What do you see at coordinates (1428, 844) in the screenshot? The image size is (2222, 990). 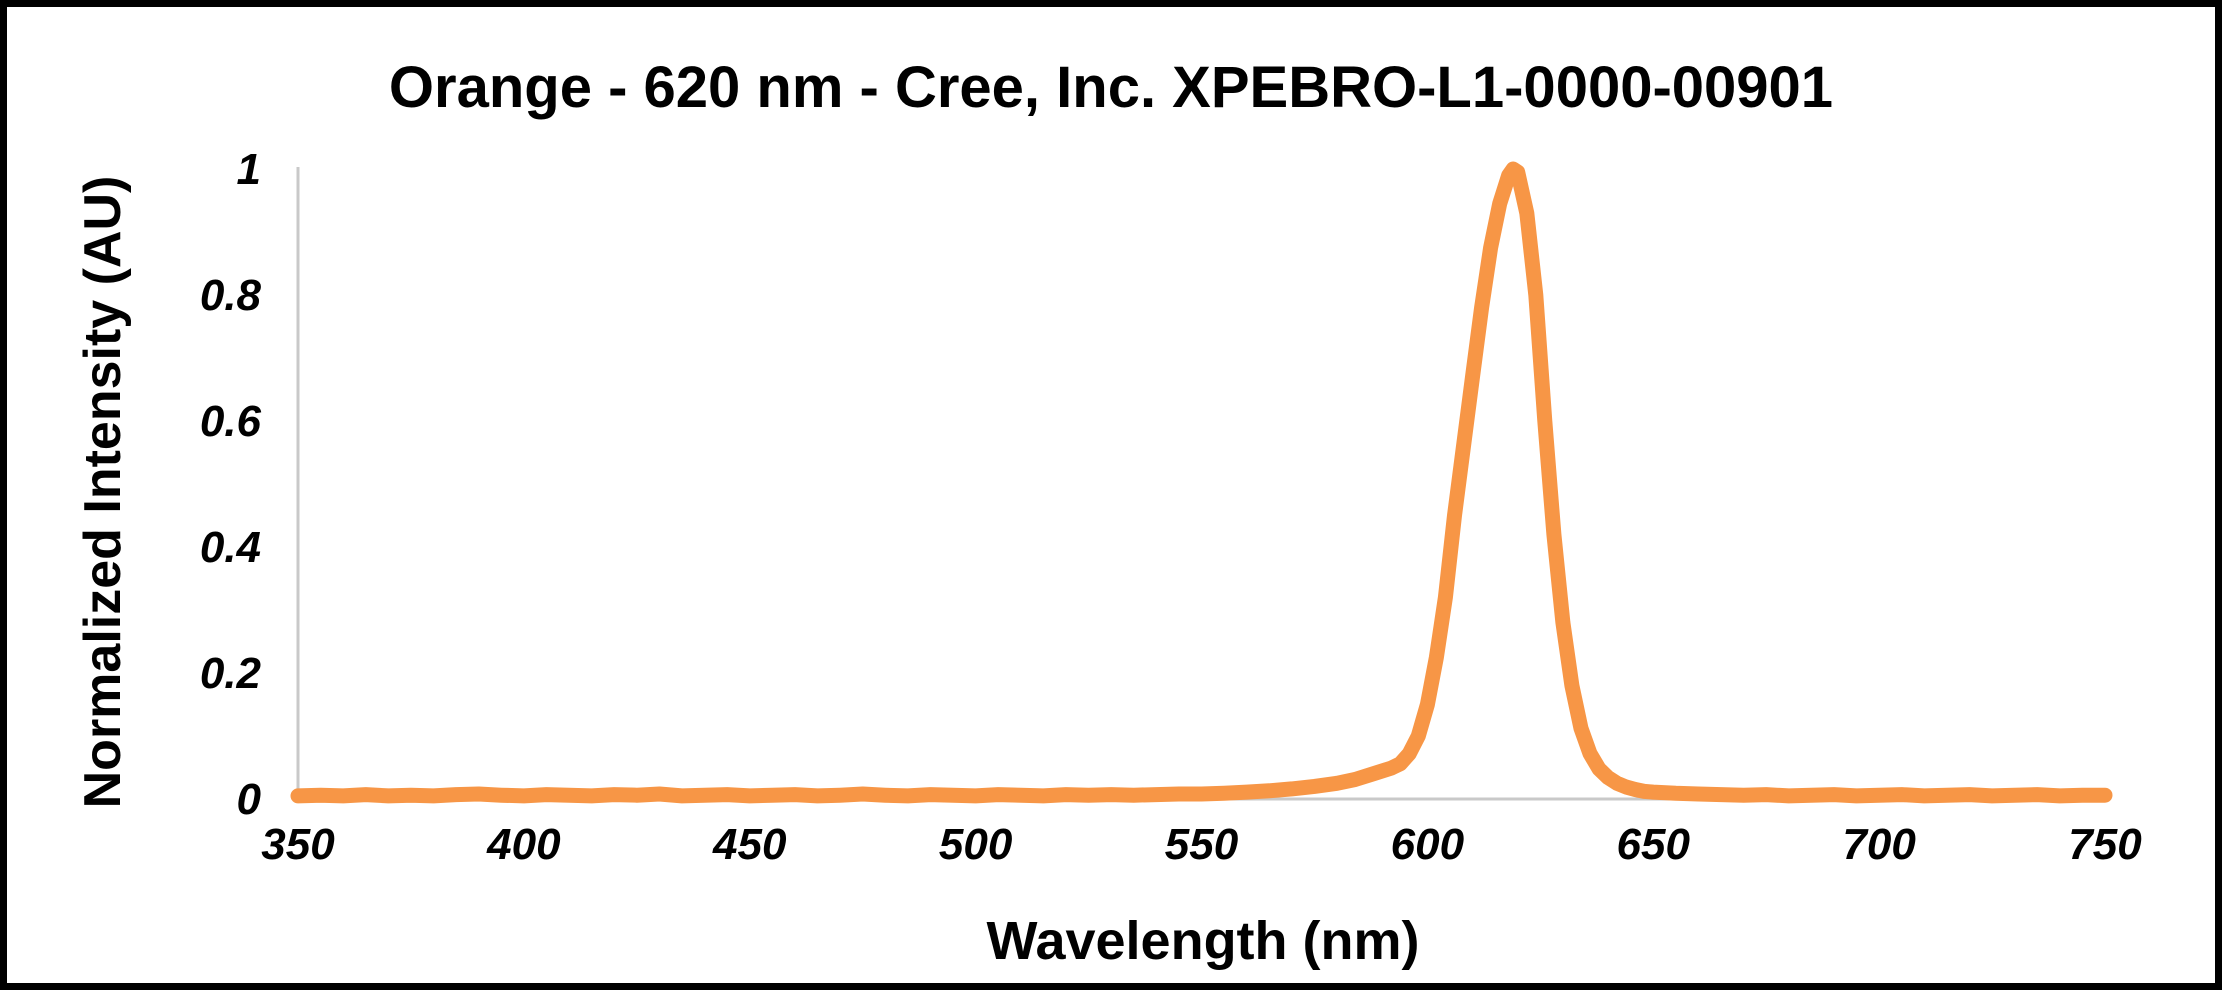 I see `x-tick-label: 600` at bounding box center [1428, 844].